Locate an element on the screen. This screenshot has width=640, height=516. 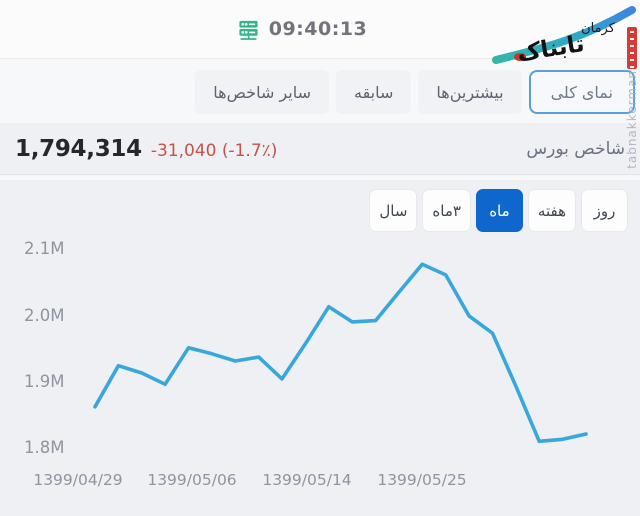
top-bar: 09:40:13 is located at coordinates (320, 29).